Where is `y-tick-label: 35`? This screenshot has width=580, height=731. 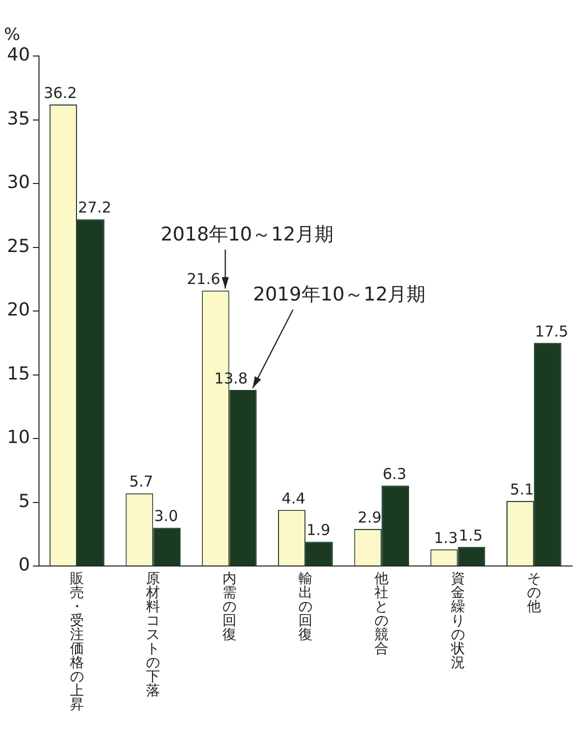
y-tick-label: 35 is located at coordinates (18, 119).